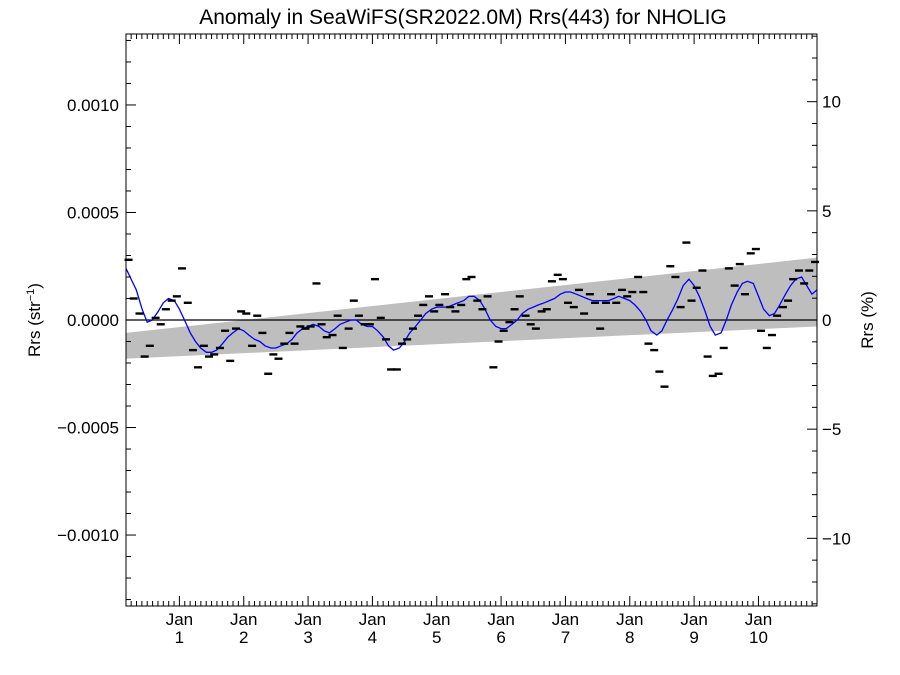 This screenshot has height=675, width=900. I want to click on x-tick-label-year: 5, so click(436, 637).